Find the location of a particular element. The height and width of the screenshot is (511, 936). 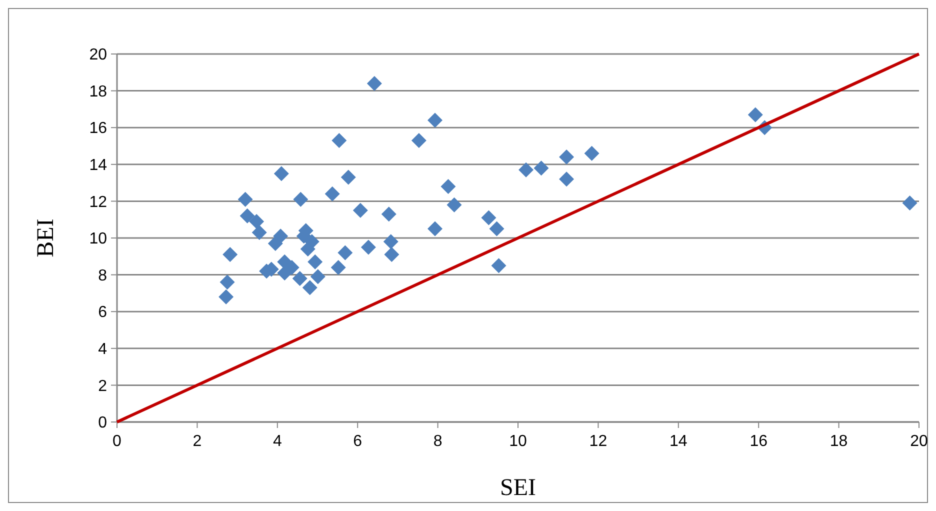

y-tick-label: 14 is located at coordinates (98, 165).